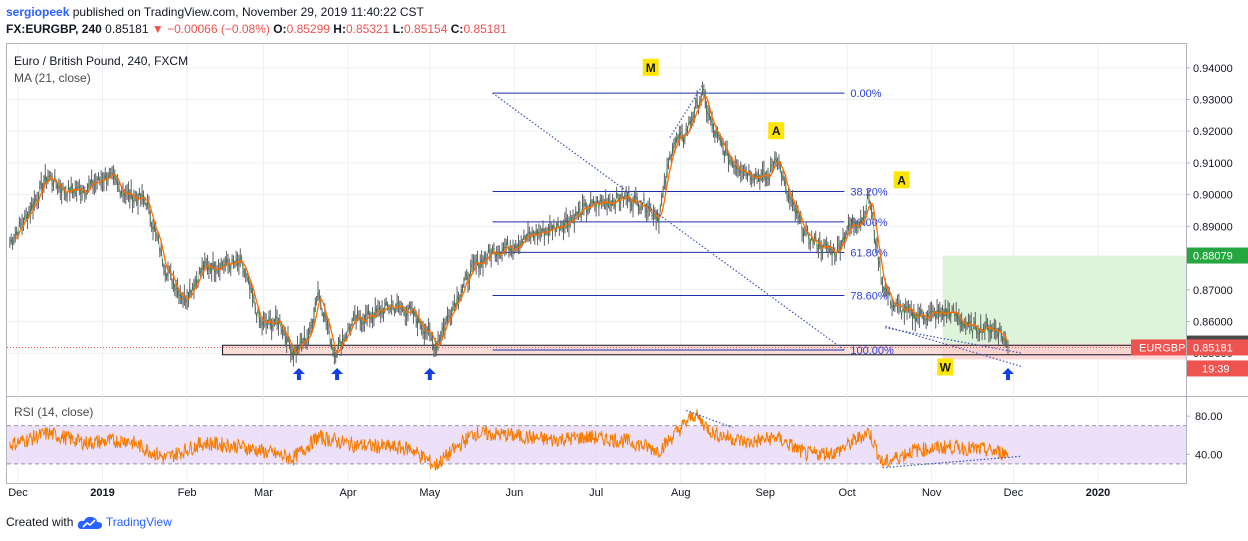 This screenshot has height=541, width=1248. Describe the element at coordinates (347, 493) in the screenshot. I see `time-tick-label: Apr` at that location.